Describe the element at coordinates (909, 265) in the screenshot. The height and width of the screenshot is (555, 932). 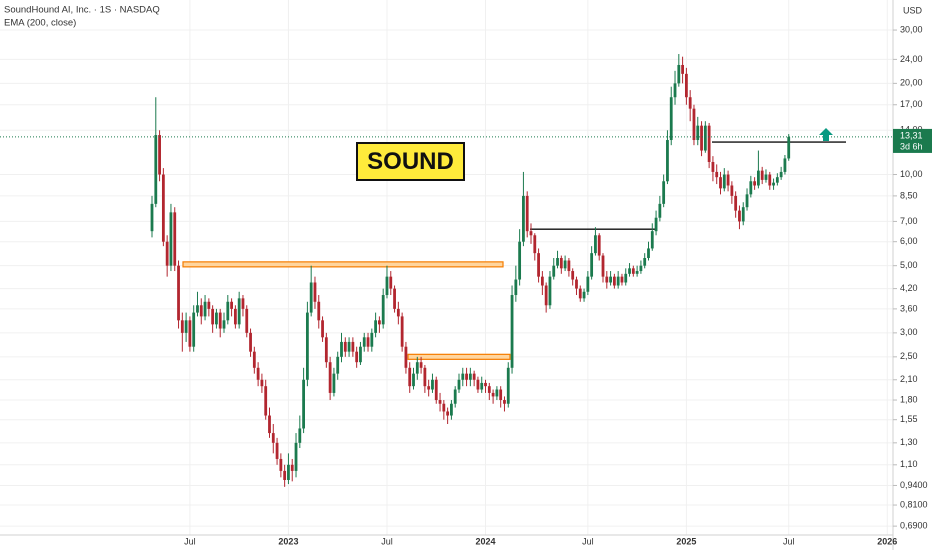
I see `y-tick-label: 5,00` at that location.